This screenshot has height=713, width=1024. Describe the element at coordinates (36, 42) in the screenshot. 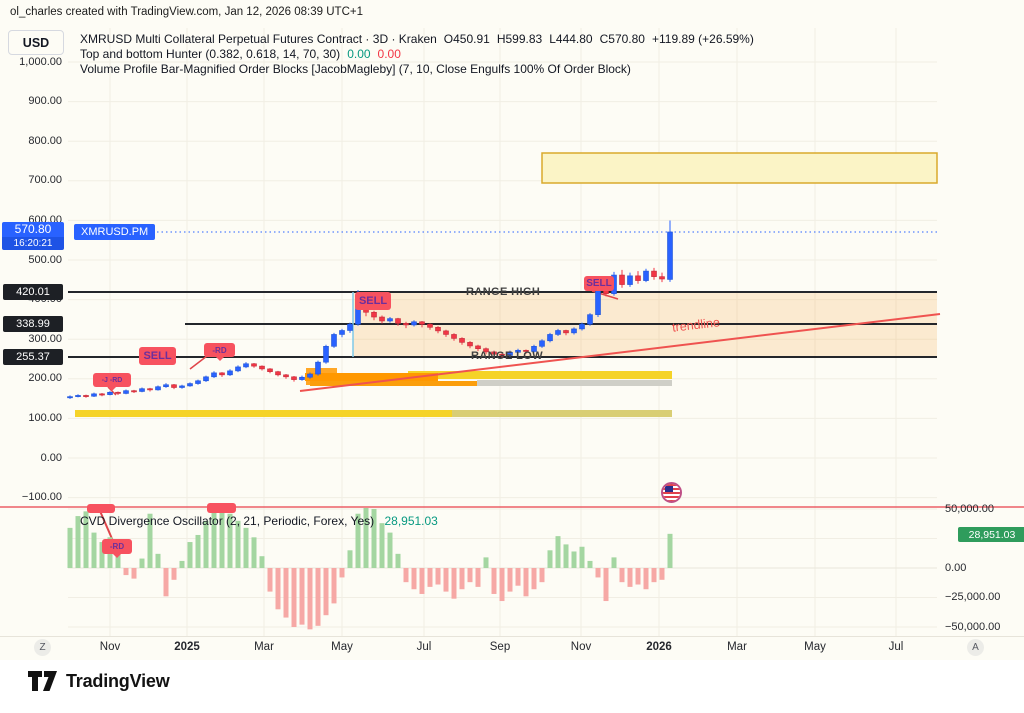

I see `currency-unit-button: USD` at that location.